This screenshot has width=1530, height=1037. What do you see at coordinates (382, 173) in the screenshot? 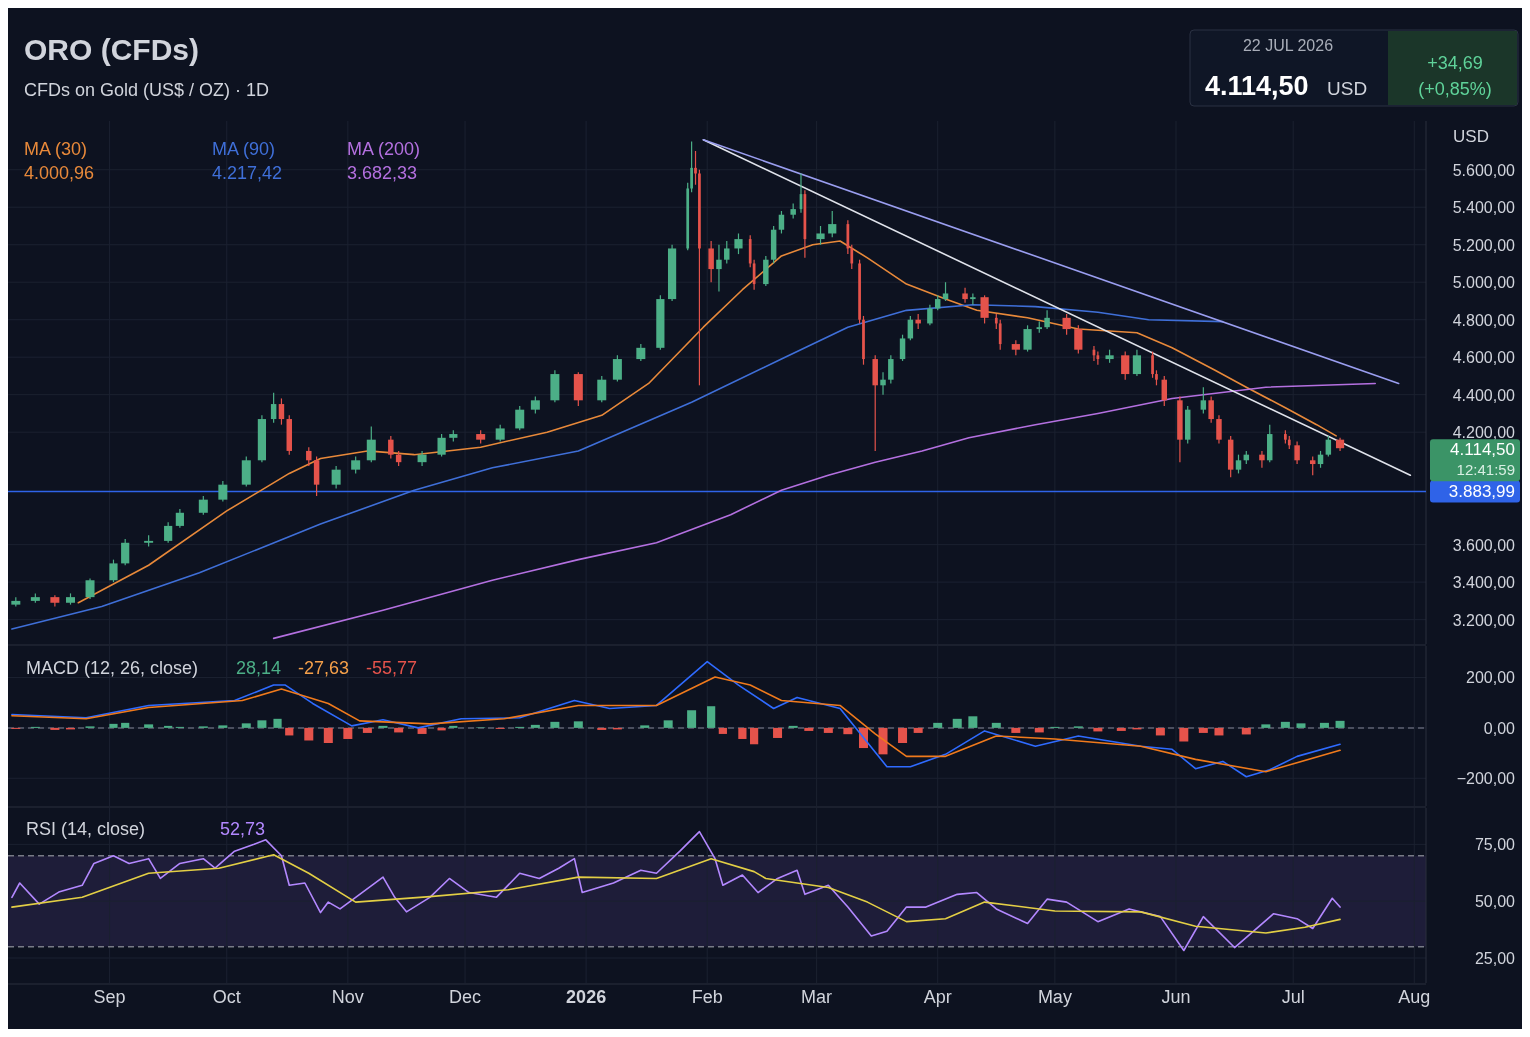
I see `annotation: 3.682,33` at bounding box center [382, 173].